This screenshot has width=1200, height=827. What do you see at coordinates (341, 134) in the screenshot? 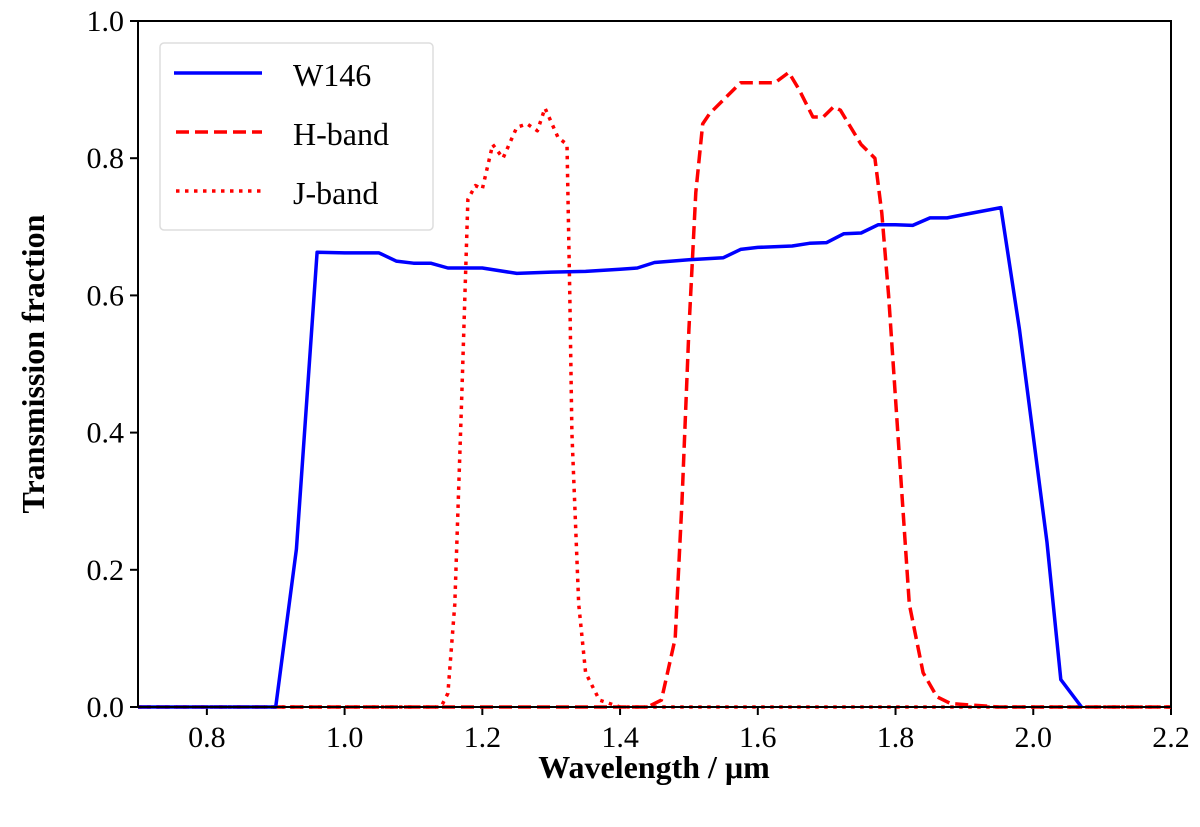
I see `legend-label-h-band: H-band` at bounding box center [341, 134].